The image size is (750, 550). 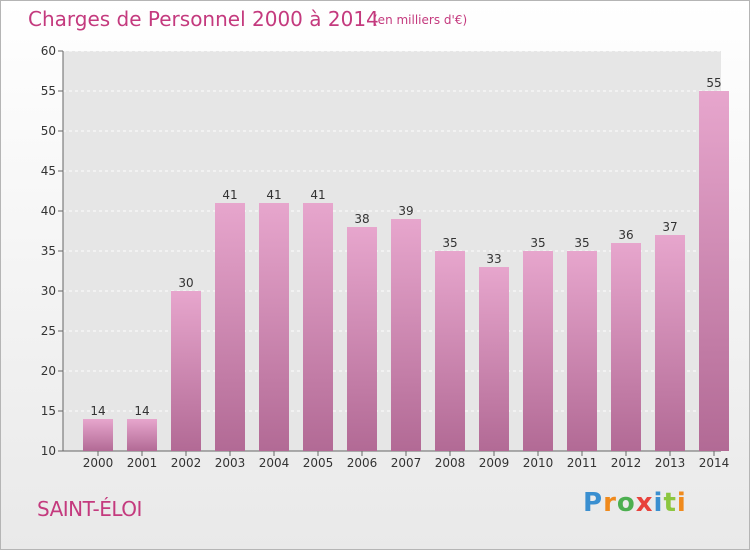 I want to click on y-tick-label: 15, so click(x=48, y=411).